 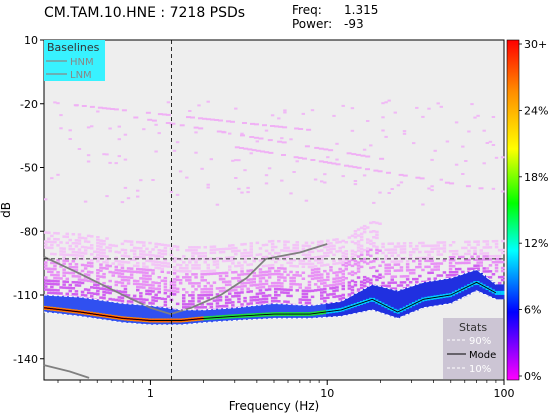 I want to click on colorbar-tick-label: 30+, so click(x=535, y=44).